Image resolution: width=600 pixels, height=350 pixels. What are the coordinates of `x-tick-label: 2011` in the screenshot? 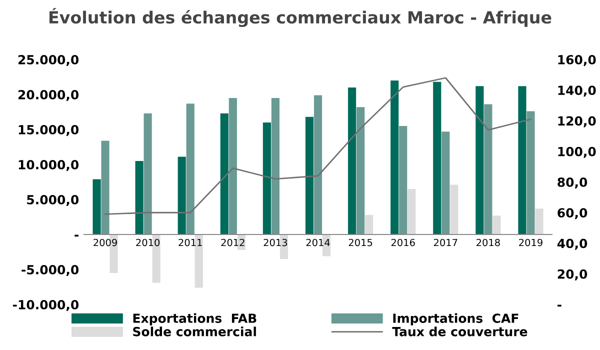 It's located at (190, 242).